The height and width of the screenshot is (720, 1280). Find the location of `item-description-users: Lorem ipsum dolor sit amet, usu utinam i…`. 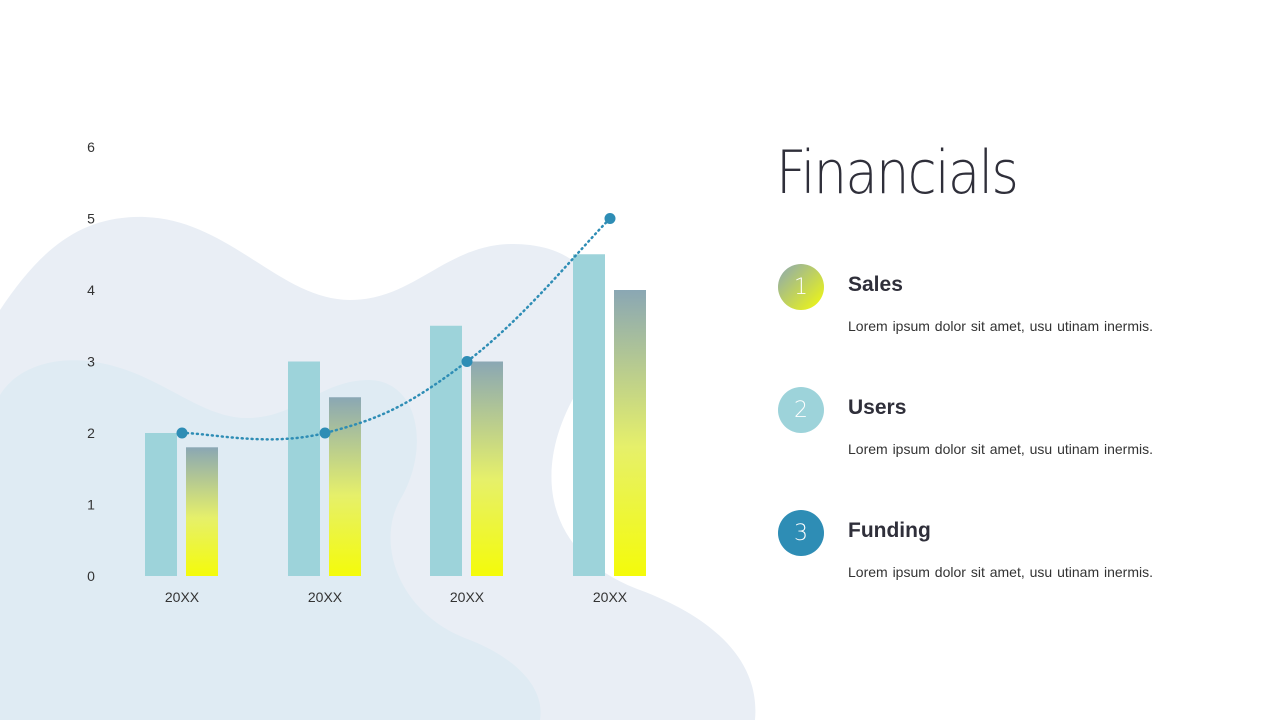

item-description-users: Lorem ipsum dolor sit amet, usu utinam i… is located at coordinates (1000, 449).